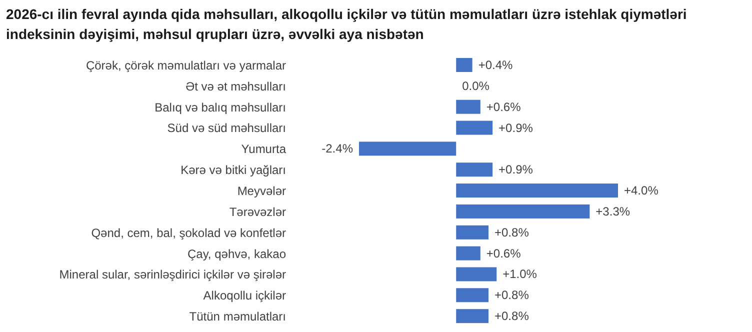 This screenshot has width=752, height=332. I want to click on data-label: +0.4%, so click(495, 65).